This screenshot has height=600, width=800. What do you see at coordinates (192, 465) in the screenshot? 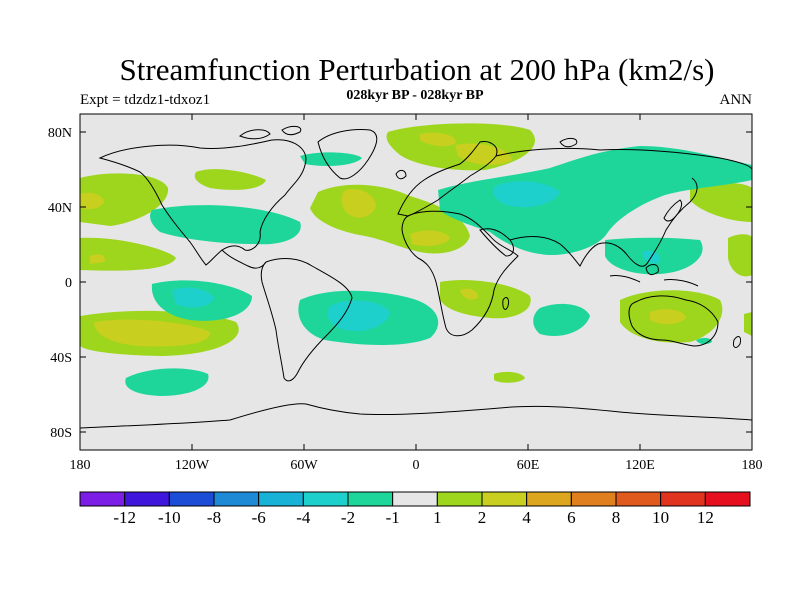
I see `lon-tick-label: 120W` at bounding box center [192, 465].